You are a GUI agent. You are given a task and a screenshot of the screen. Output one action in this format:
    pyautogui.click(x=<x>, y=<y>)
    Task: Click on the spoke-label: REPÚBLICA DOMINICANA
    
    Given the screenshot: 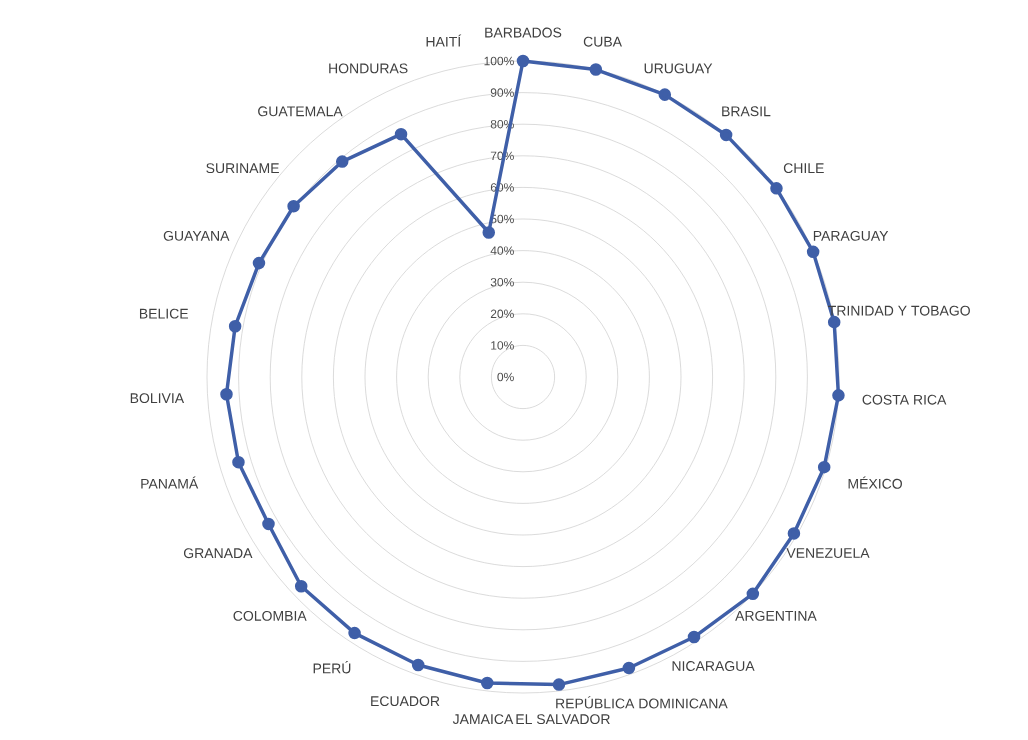 What is the action you would take?
    pyautogui.click(x=642, y=702)
    